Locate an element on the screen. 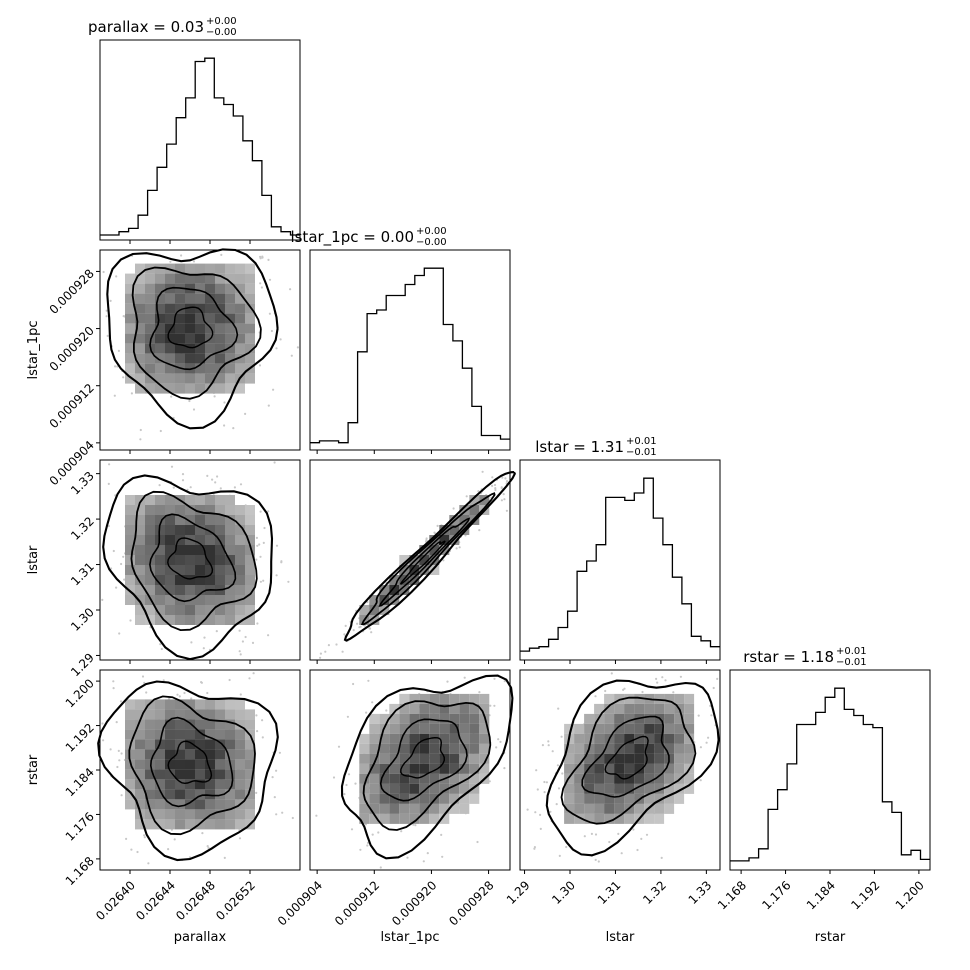 The height and width of the screenshot is (970, 970). title-plus-err: +0.01 is located at coordinates (851, 651).